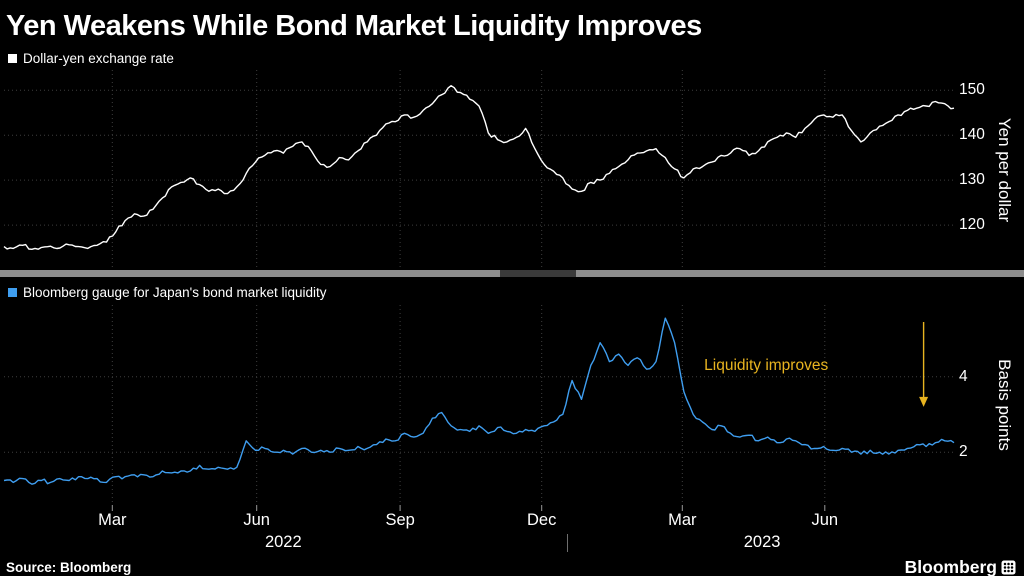  I want to click on x-axis-years: 2022 2023, so click(512, 544).